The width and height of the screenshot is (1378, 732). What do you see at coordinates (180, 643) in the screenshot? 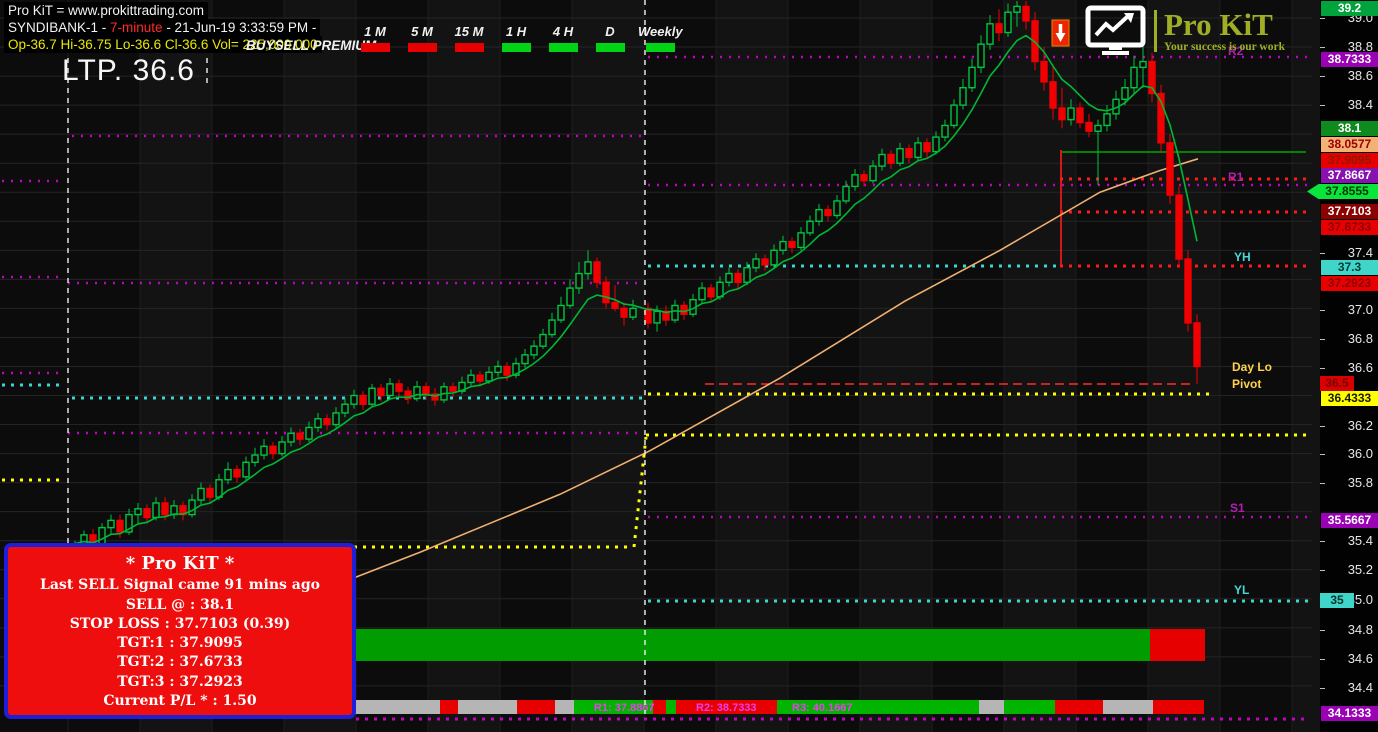
I see `signal-tgt1: TGT:1 : 37.9095` at bounding box center [180, 643].